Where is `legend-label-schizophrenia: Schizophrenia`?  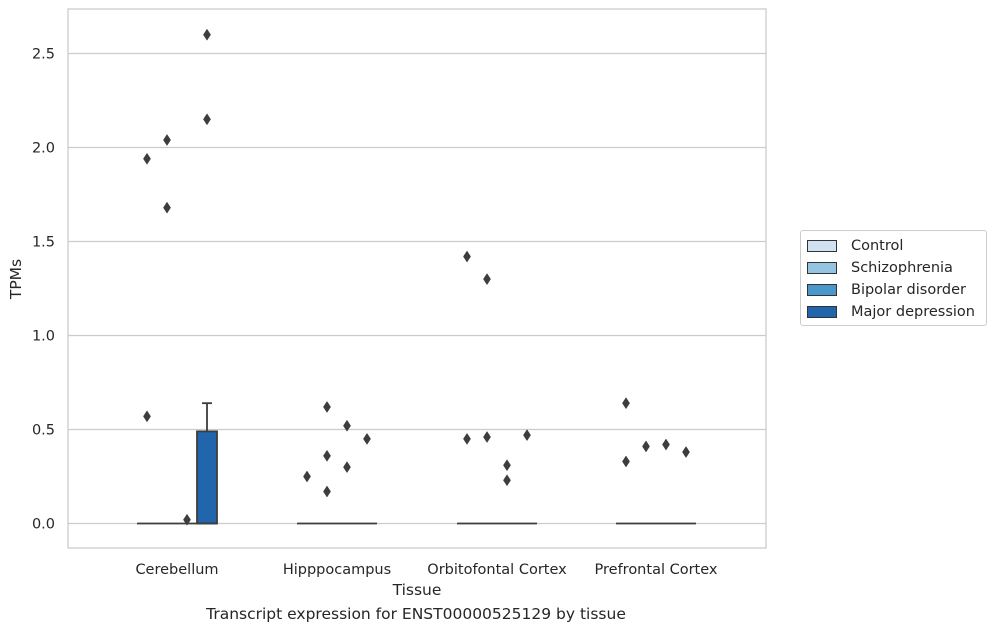 legend-label-schizophrenia: Schizophrenia is located at coordinates (902, 268).